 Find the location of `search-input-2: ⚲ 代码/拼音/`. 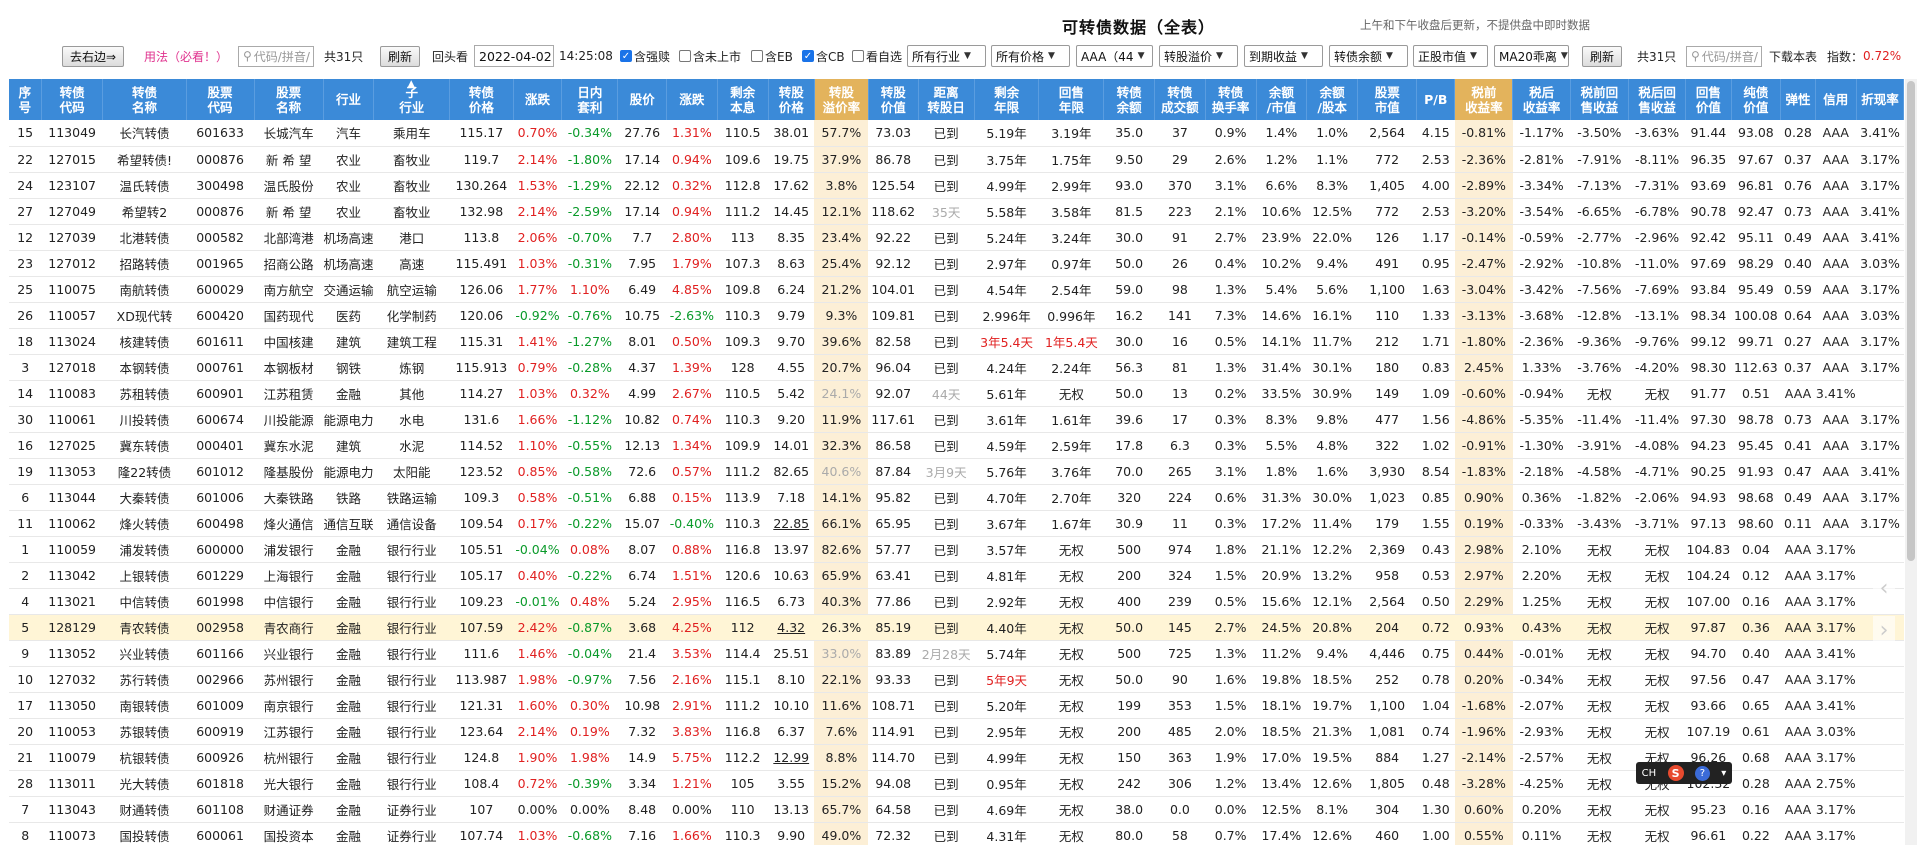

search-input-2: ⚲ 代码/拼音/ is located at coordinates (1724, 56).